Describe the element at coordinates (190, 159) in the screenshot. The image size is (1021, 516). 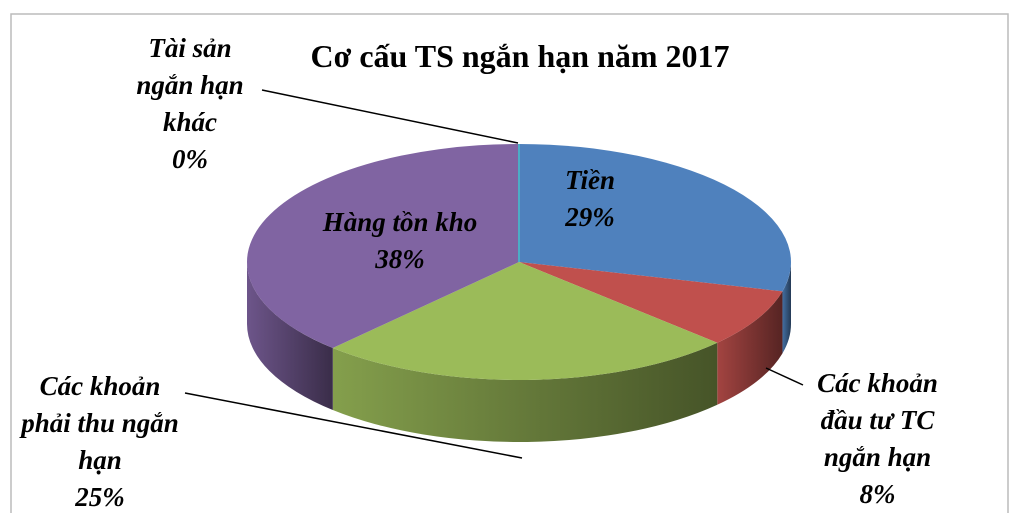
I see `label-value: 0%` at that location.